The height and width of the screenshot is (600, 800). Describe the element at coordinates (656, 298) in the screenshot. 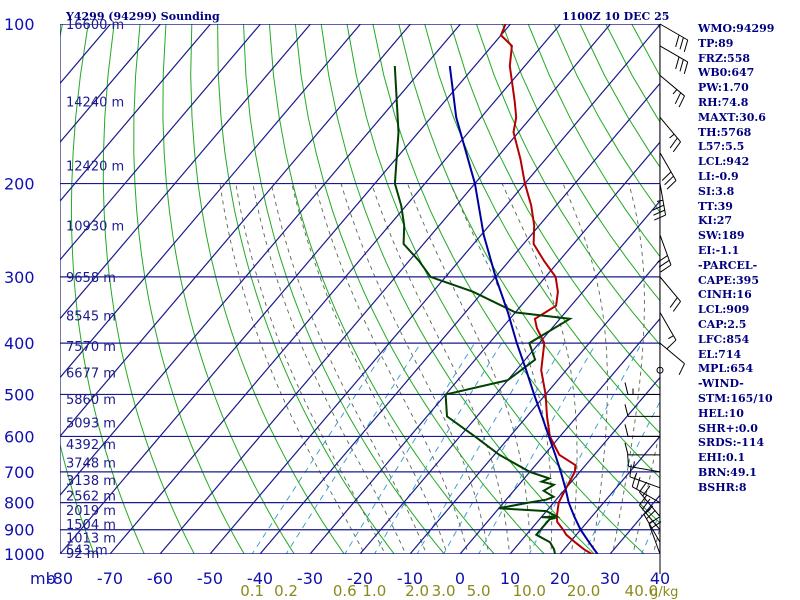

I see `wind-barbs` at that location.